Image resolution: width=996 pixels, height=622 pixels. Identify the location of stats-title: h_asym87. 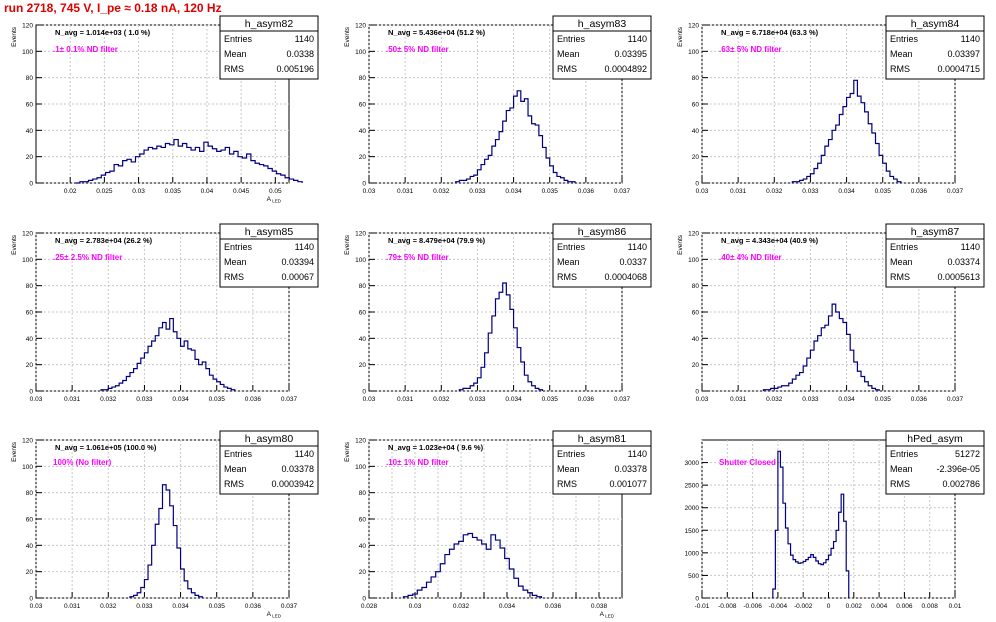
(935, 232).